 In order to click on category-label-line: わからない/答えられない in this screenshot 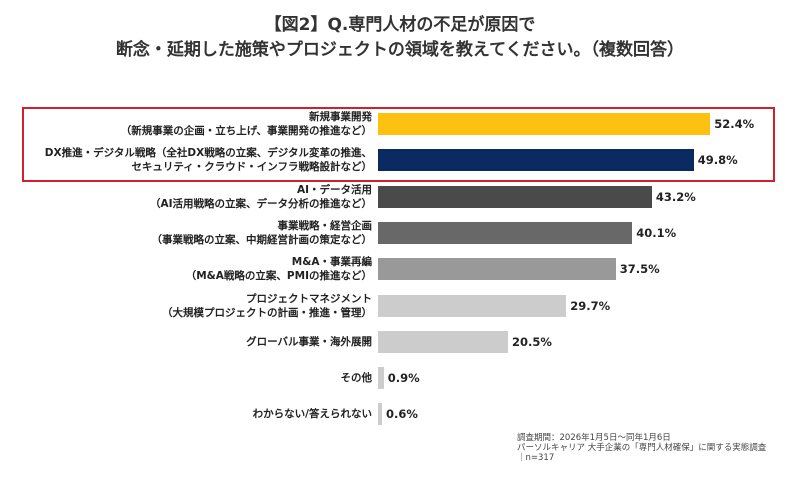, I will do `click(312, 414)`.